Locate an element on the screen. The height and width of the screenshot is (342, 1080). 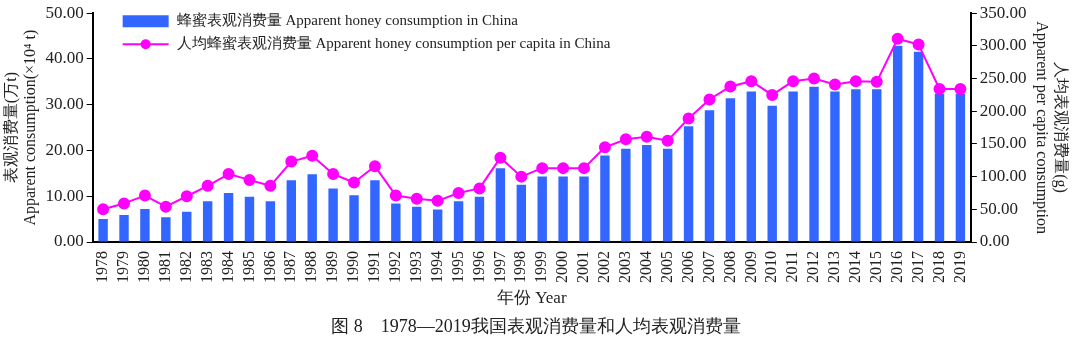
x-tick-label: 1988 is located at coordinates (311, 267).